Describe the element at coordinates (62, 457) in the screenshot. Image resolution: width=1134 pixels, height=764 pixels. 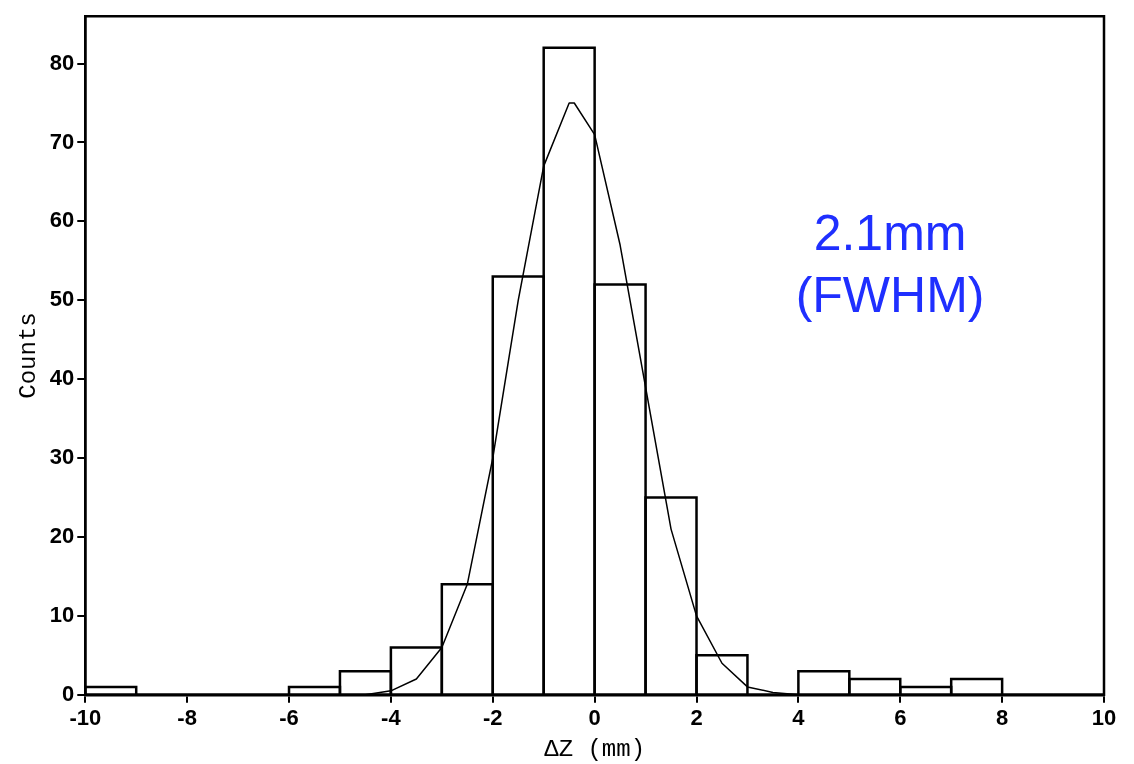
I see `y-tick-label: 30` at that location.